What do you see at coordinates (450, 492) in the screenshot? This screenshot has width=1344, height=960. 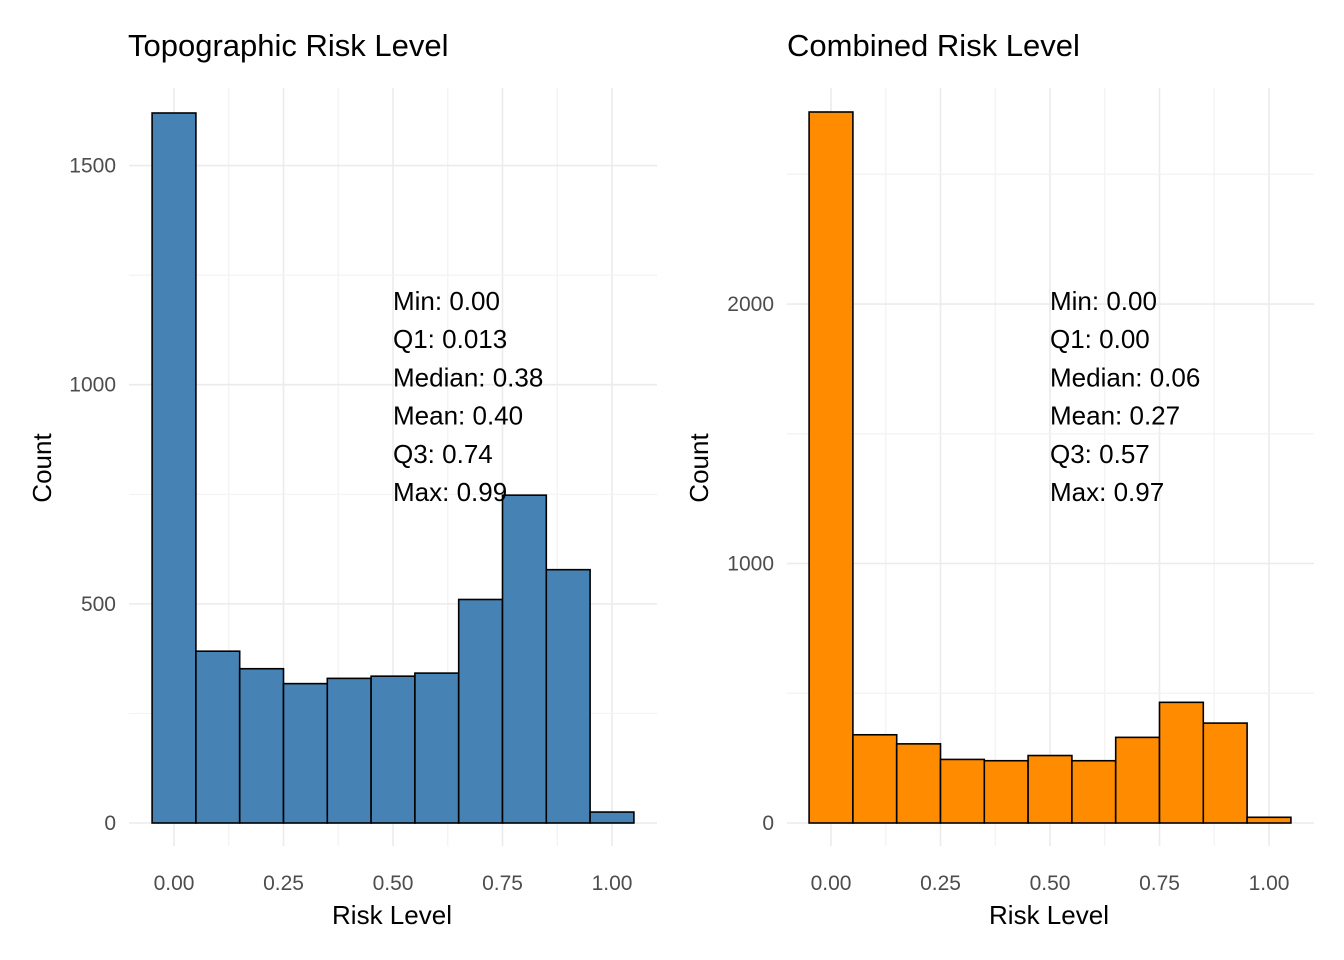 I see `stat-line: Max: 0.99` at bounding box center [450, 492].